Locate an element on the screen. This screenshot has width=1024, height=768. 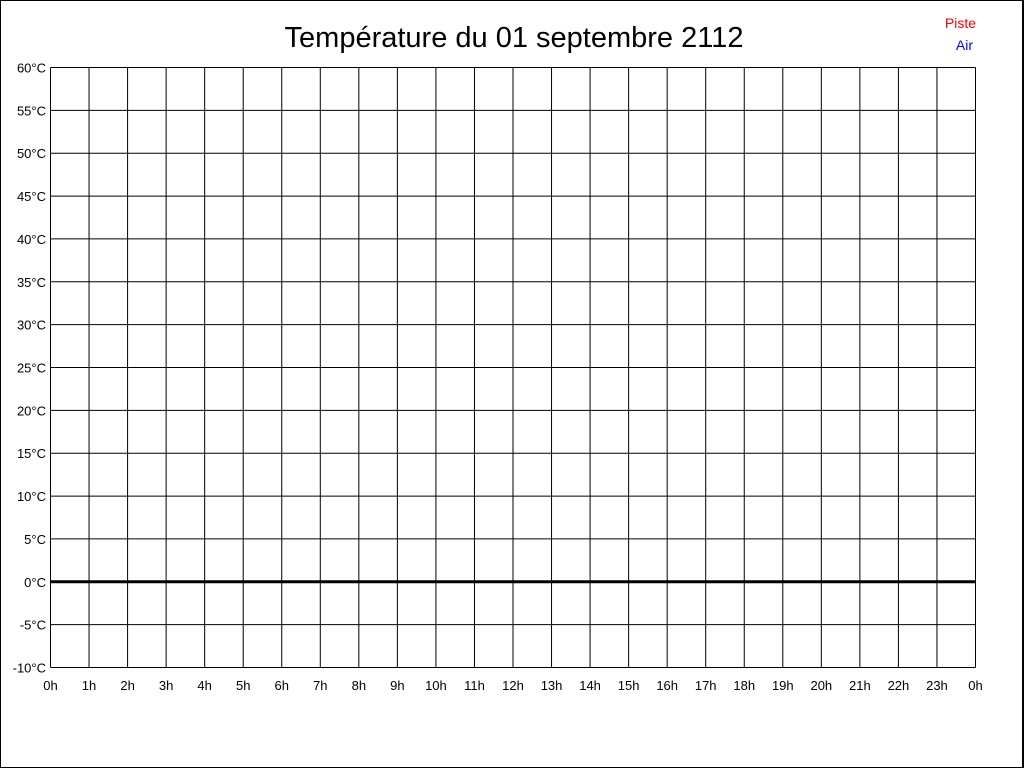
y-tick-label: 50°C is located at coordinates (31, 153).